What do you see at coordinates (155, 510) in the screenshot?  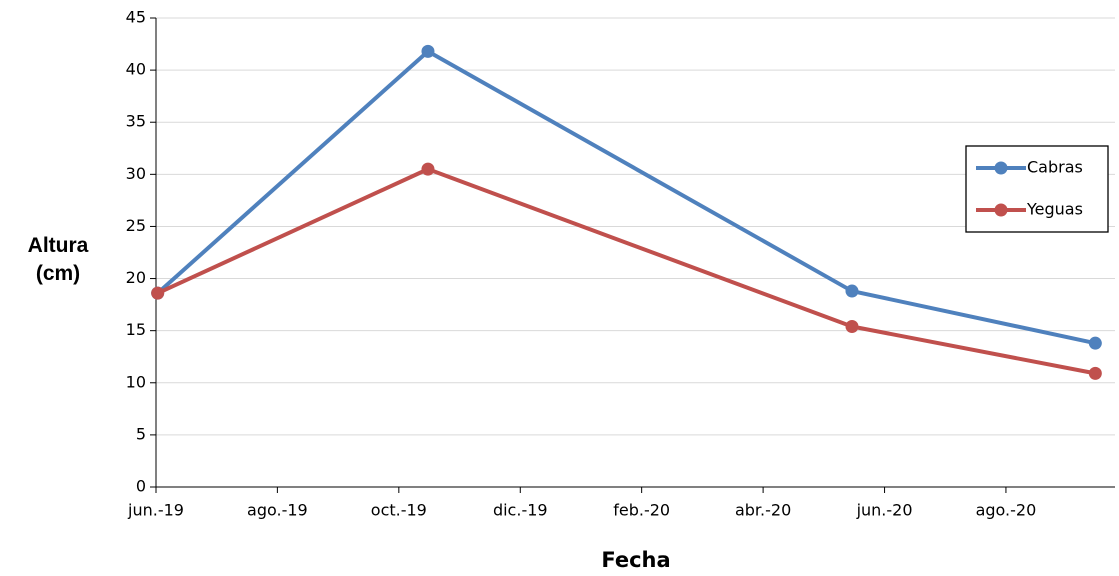 I see `x-tick-label: jun.-19` at bounding box center [155, 510].